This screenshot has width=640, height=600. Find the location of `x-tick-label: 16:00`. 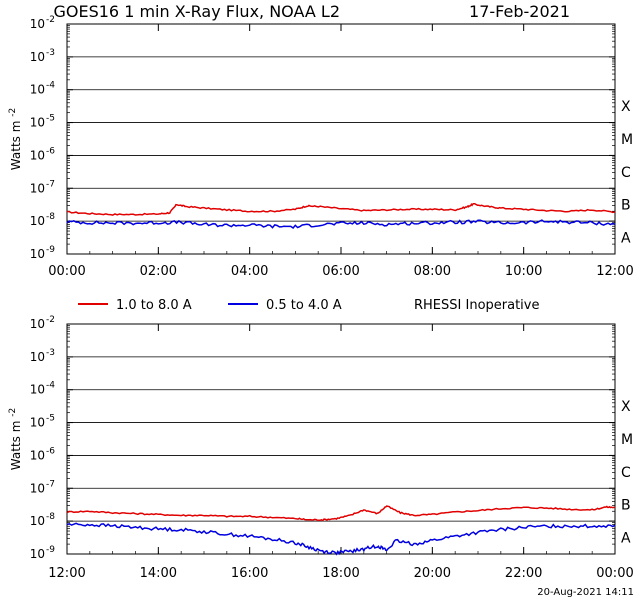

x-tick-label: 16:00 is located at coordinates (249, 573).